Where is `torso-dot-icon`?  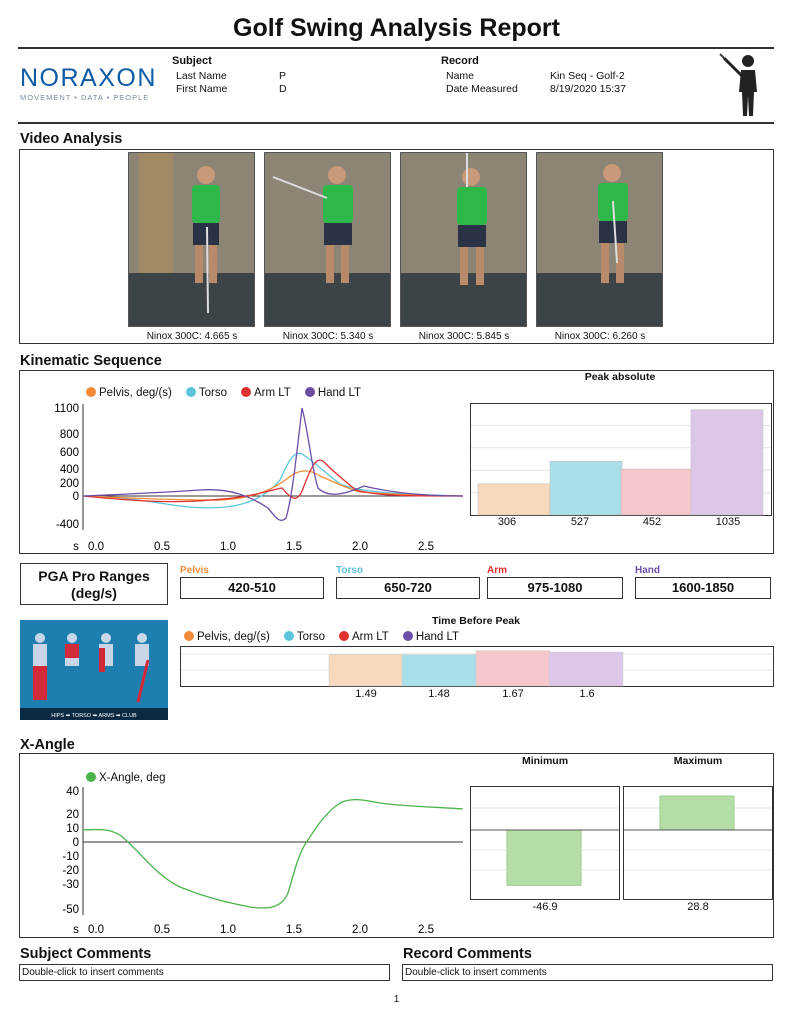
torso-dot-icon is located at coordinates (288, 636).